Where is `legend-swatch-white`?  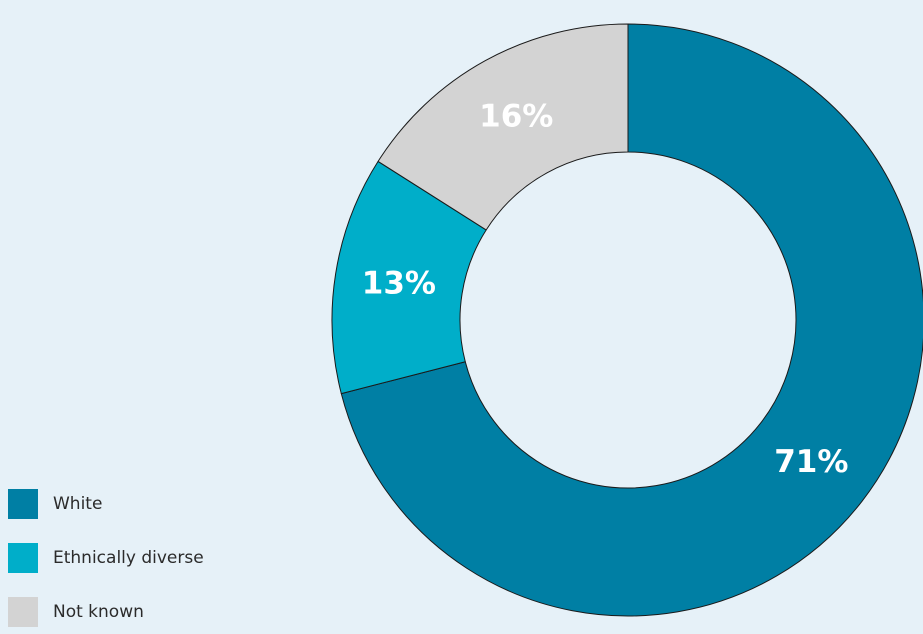 legend-swatch-white is located at coordinates (23, 503).